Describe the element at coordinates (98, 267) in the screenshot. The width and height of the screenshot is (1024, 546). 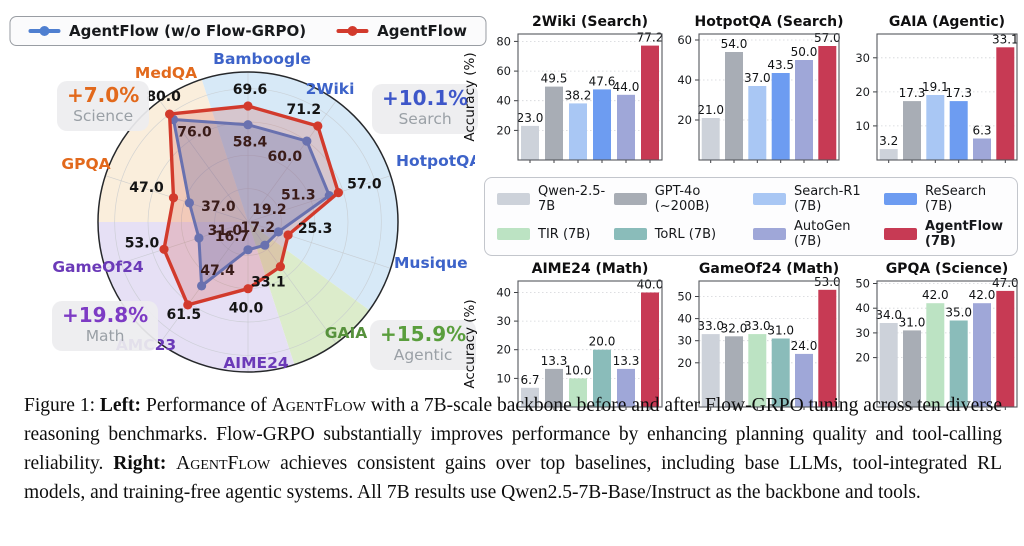
I see `radar-axis-label: GameOf24` at that location.